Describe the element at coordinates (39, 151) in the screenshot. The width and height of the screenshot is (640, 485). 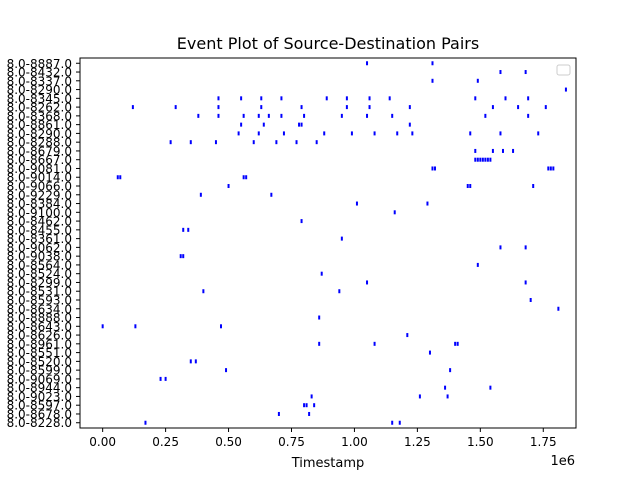
I see `y-tick-label: 8.0-8679.0` at that location.